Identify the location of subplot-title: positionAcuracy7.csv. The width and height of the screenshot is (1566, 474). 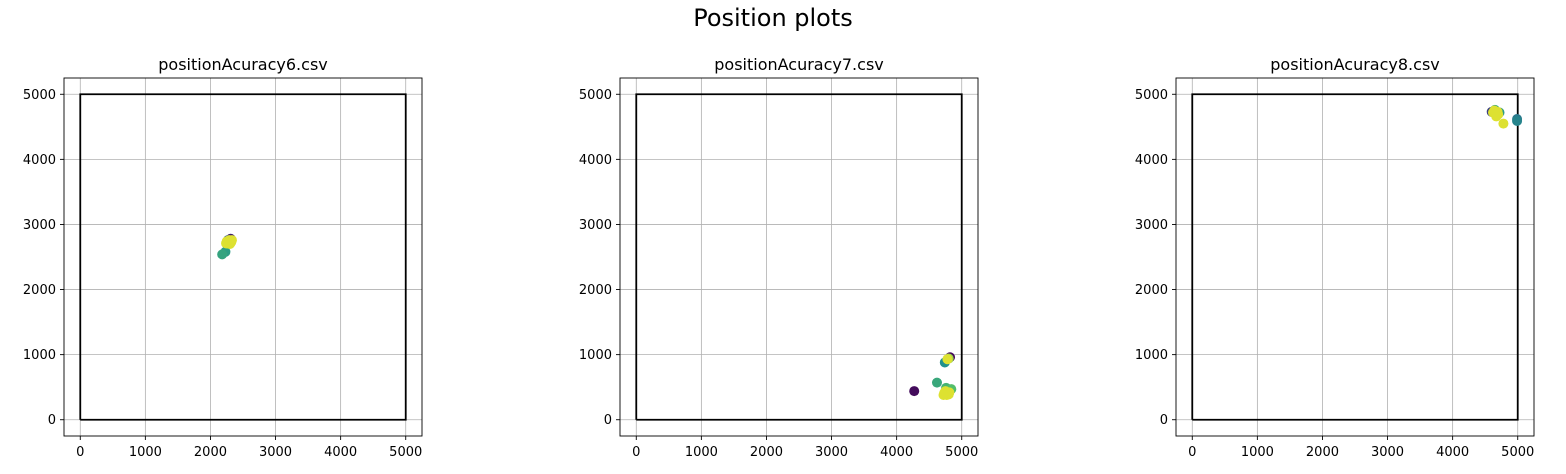
(799, 64).